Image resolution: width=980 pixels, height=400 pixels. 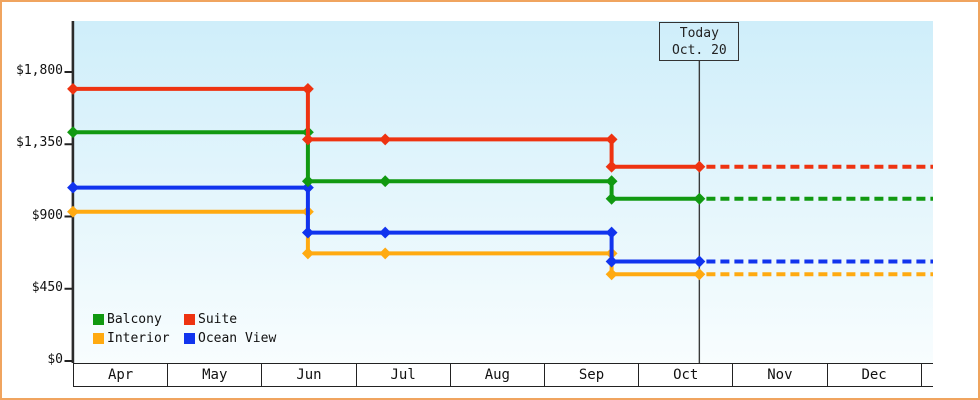 I want to click on y-axis-label: $450, so click(x=47, y=287).